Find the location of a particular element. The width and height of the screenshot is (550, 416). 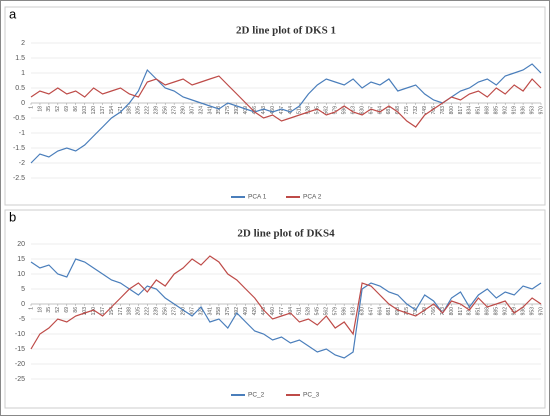

y-tick-label: 1.5 is located at coordinates (20, 58).